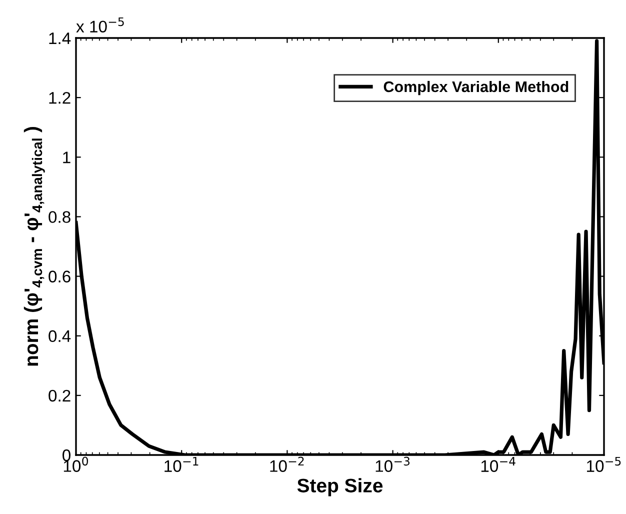 This screenshot has height=514, width=626. What do you see at coordinates (59, 276) in the screenshot?
I see `y-tick-label: 0.6` at bounding box center [59, 276].